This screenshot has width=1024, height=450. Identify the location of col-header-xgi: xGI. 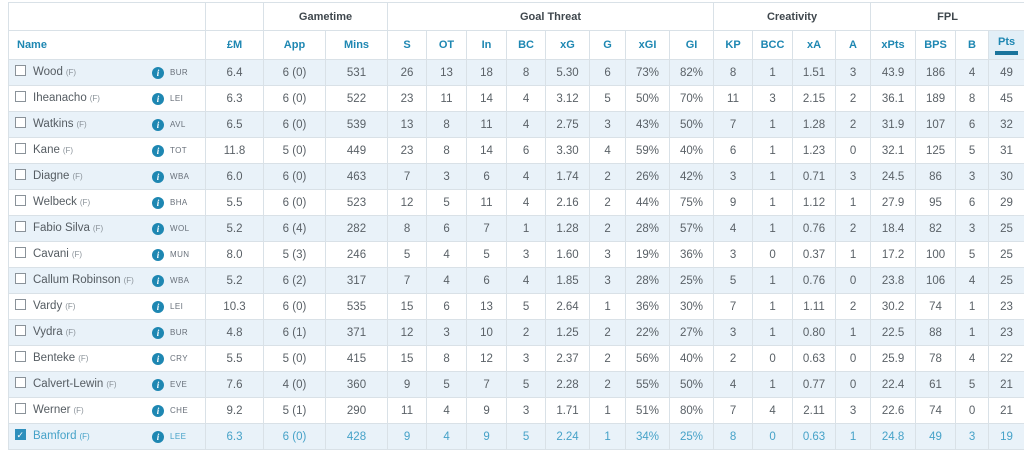
(648, 45).